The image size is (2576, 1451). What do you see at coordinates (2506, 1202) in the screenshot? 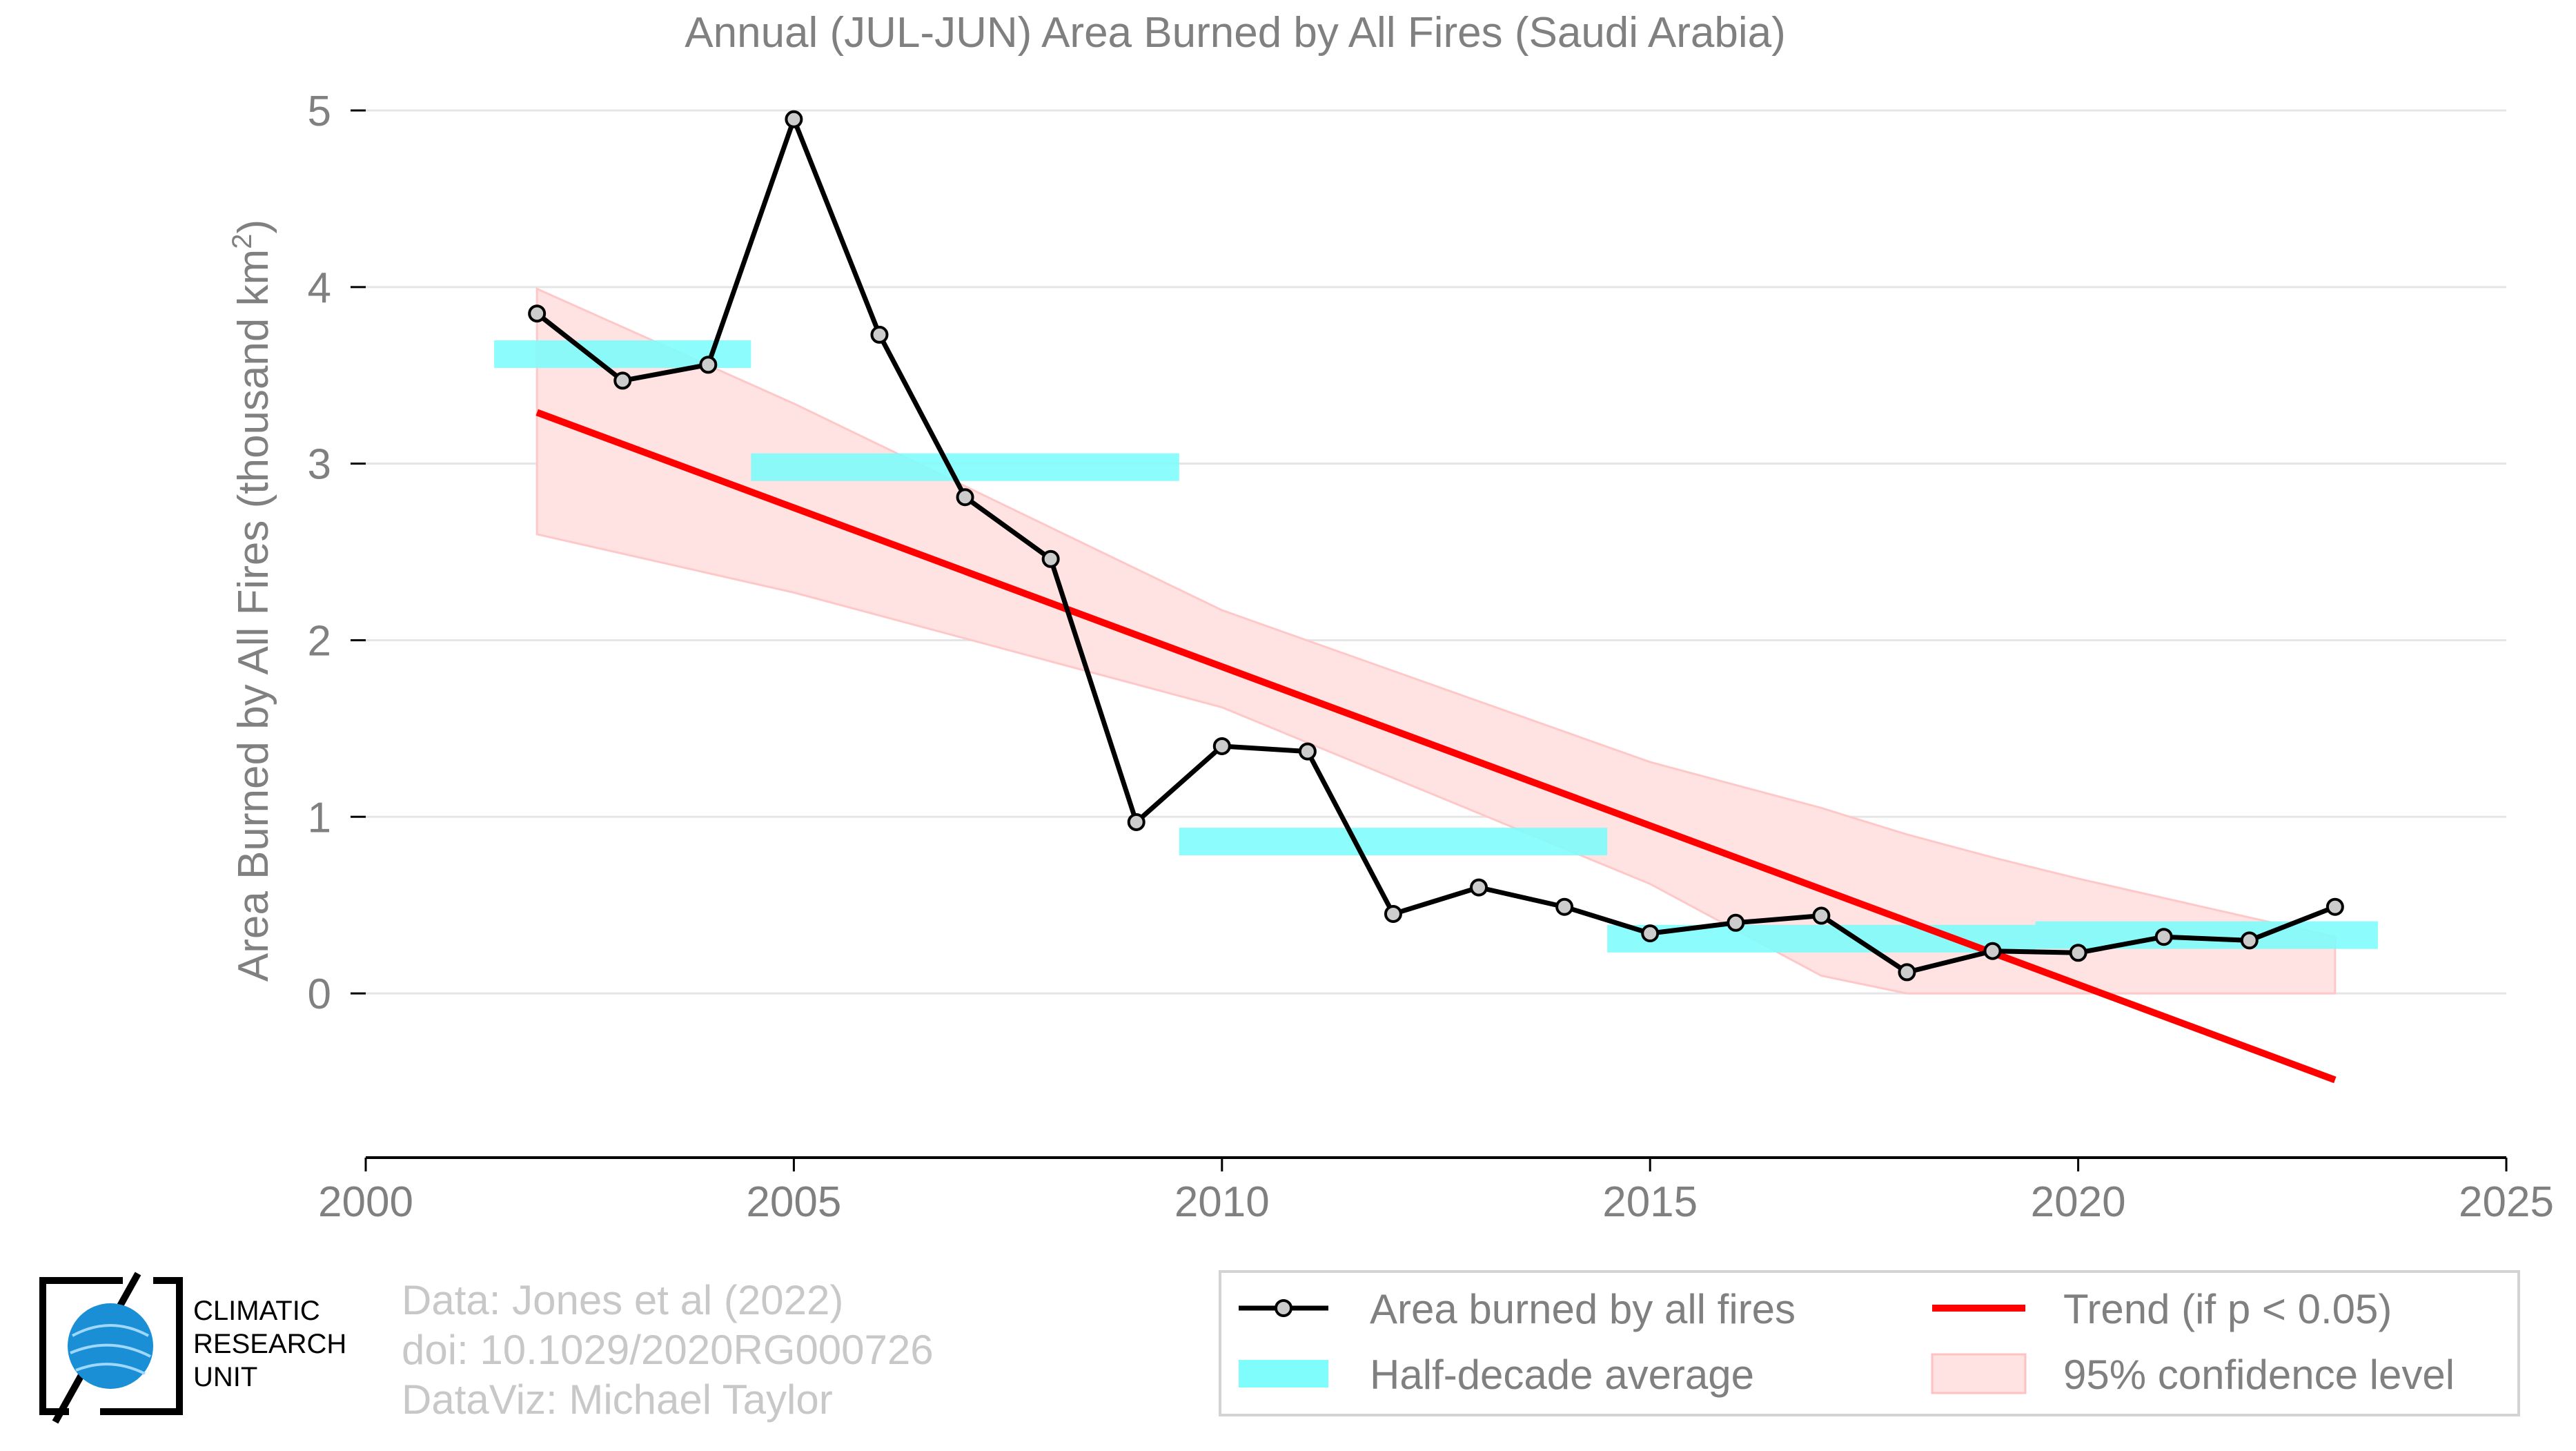
I see `x-tick-label: 2025` at bounding box center [2506, 1202].